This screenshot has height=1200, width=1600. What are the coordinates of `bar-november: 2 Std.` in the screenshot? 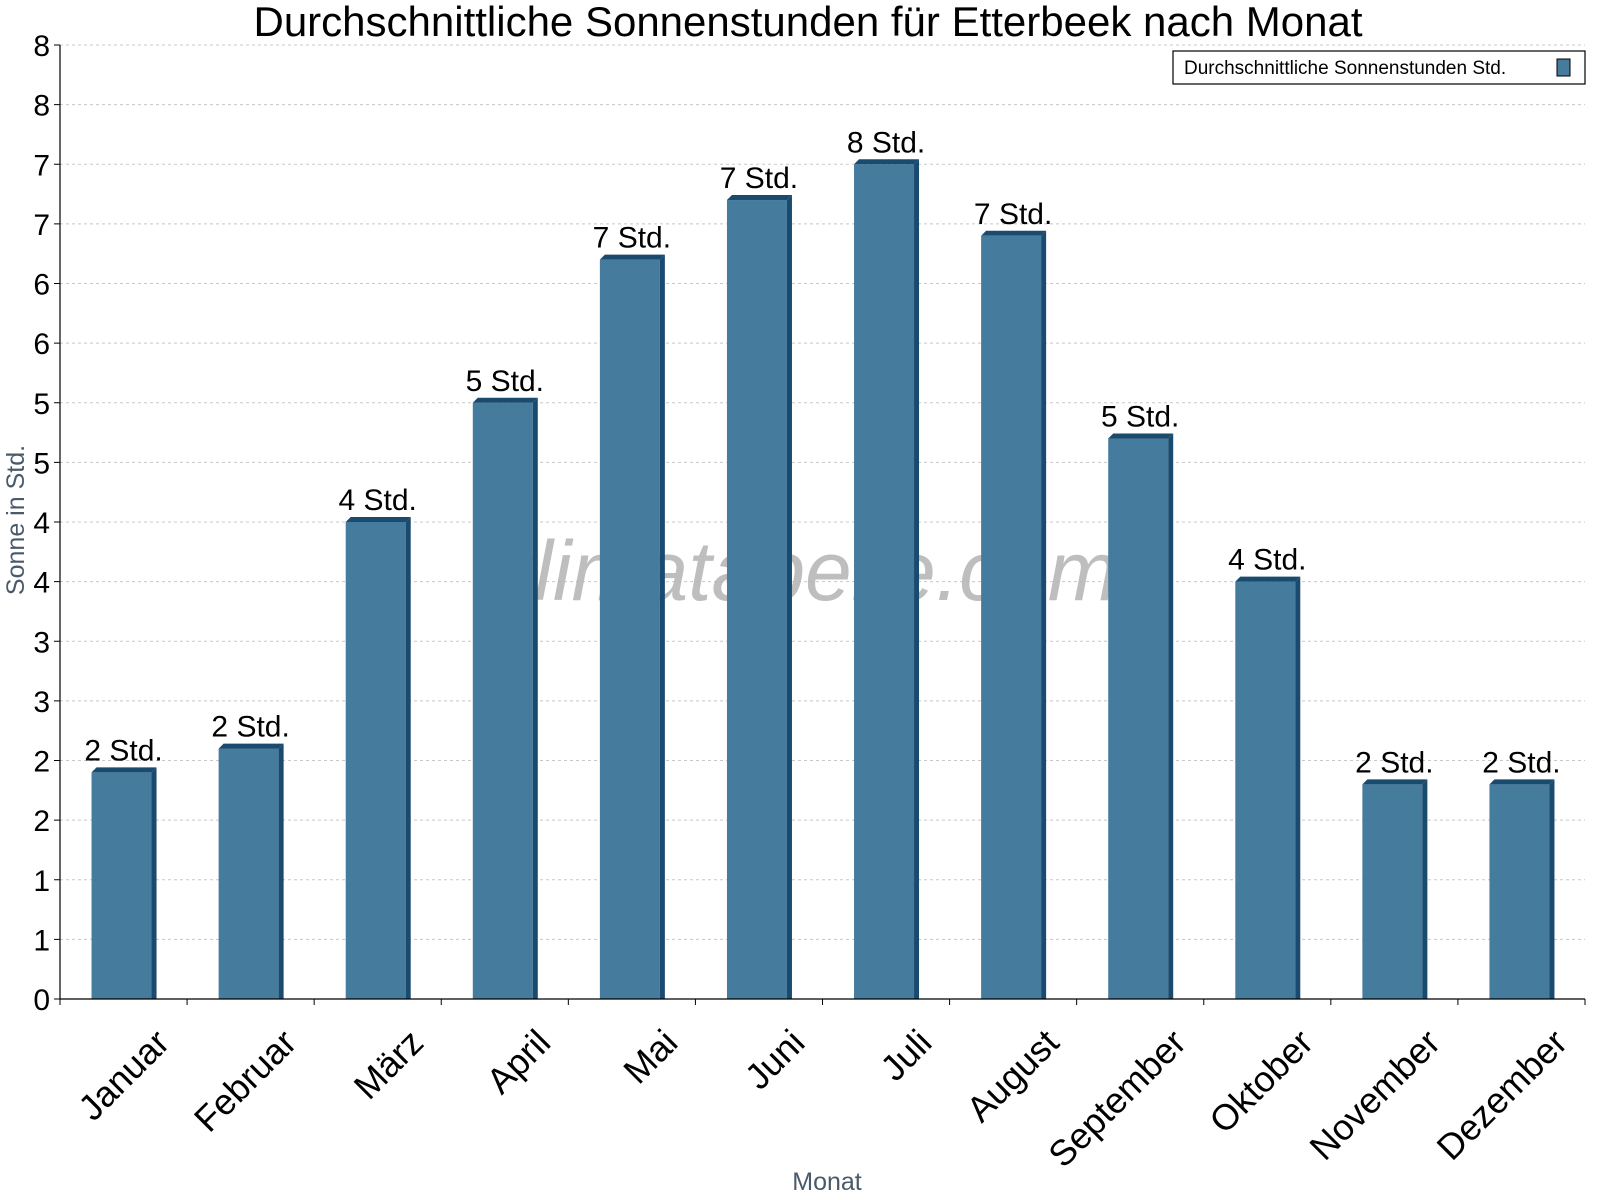 It's located at (1394, 872).